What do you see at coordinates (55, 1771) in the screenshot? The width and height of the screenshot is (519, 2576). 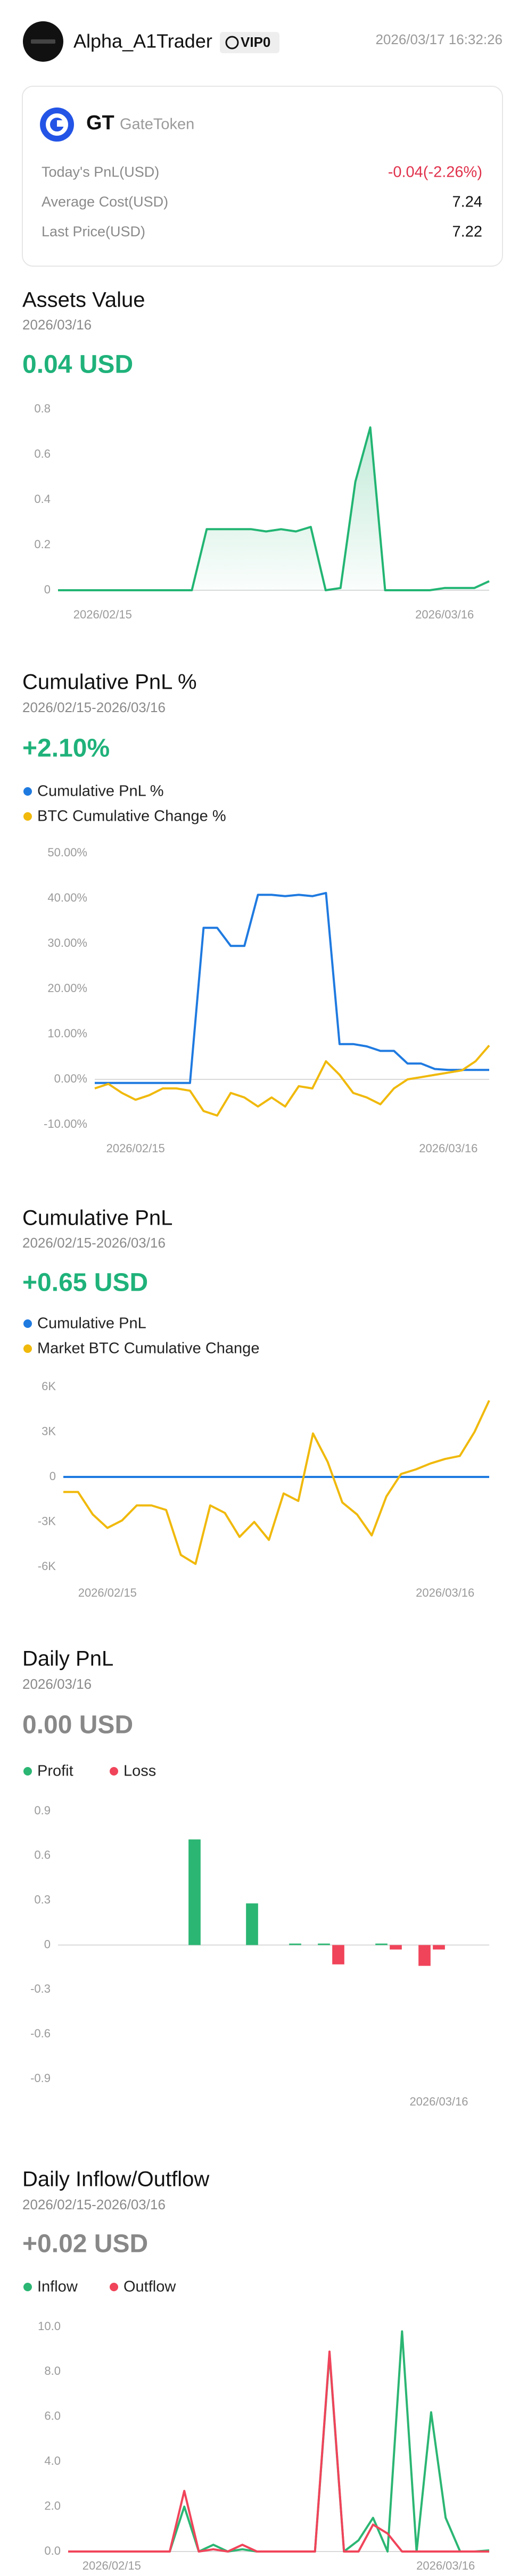 I see `legend-label: Profit` at bounding box center [55, 1771].